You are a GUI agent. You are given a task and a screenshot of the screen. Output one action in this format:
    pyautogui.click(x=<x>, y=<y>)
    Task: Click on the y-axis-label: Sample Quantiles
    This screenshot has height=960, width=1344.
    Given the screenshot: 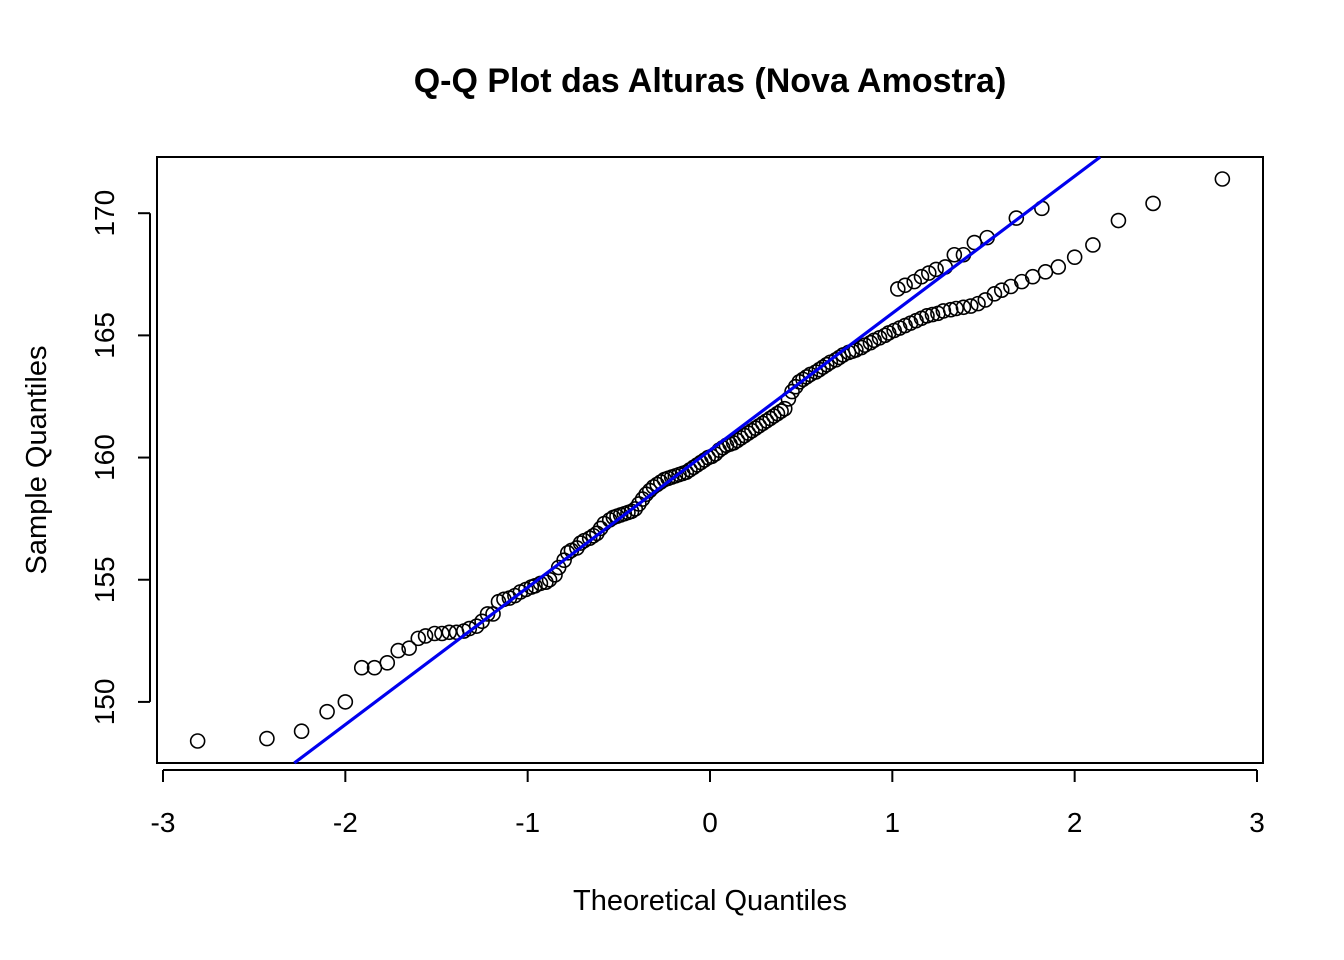 What is the action you would take?
    pyautogui.click(x=37, y=460)
    